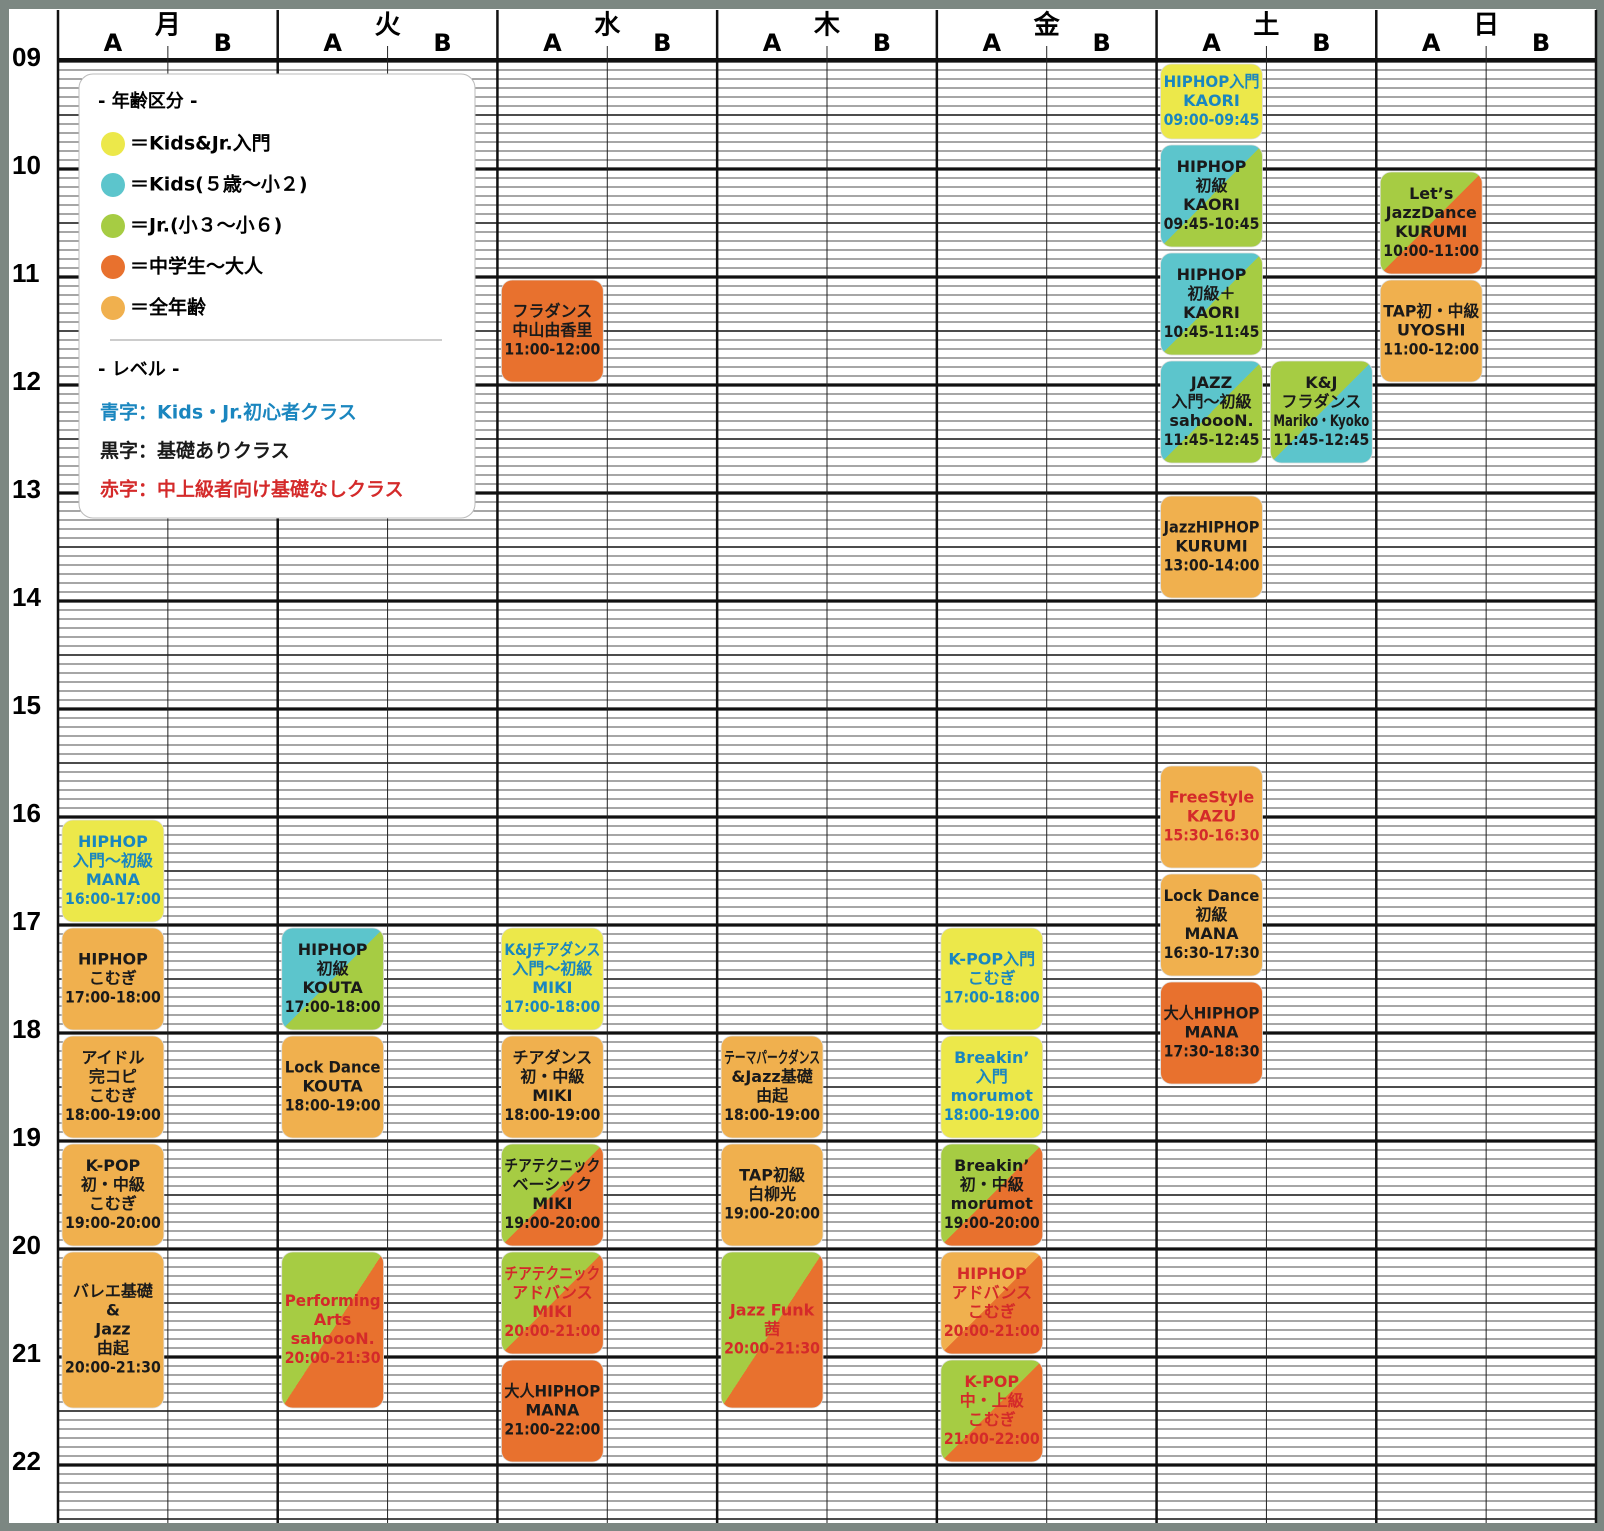 This screenshot has height=1531, width=1604. I want to click on class-line: アドバンス, so click(552, 1292).